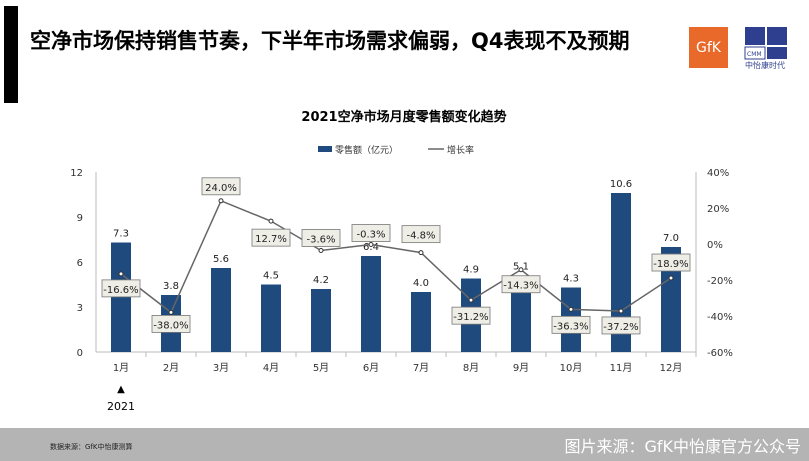  What do you see at coordinates (521, 368) in the screenshot?
I see `x-tick-label: 9月` at bounding box center [521, 368].